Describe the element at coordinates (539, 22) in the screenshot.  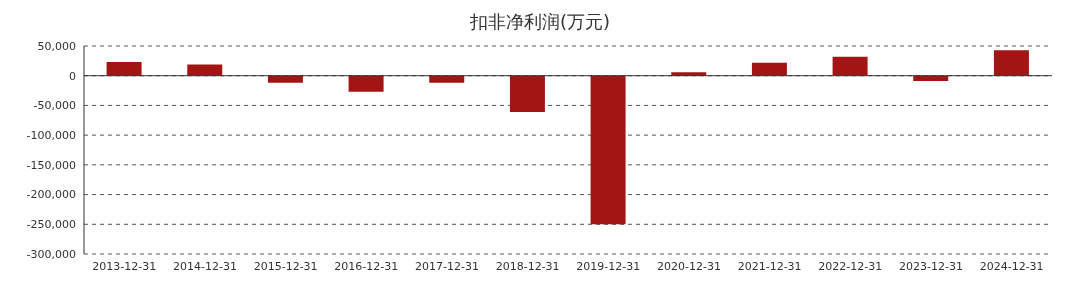
I see `chart-title: 扣非净利润(万元)` at that location.